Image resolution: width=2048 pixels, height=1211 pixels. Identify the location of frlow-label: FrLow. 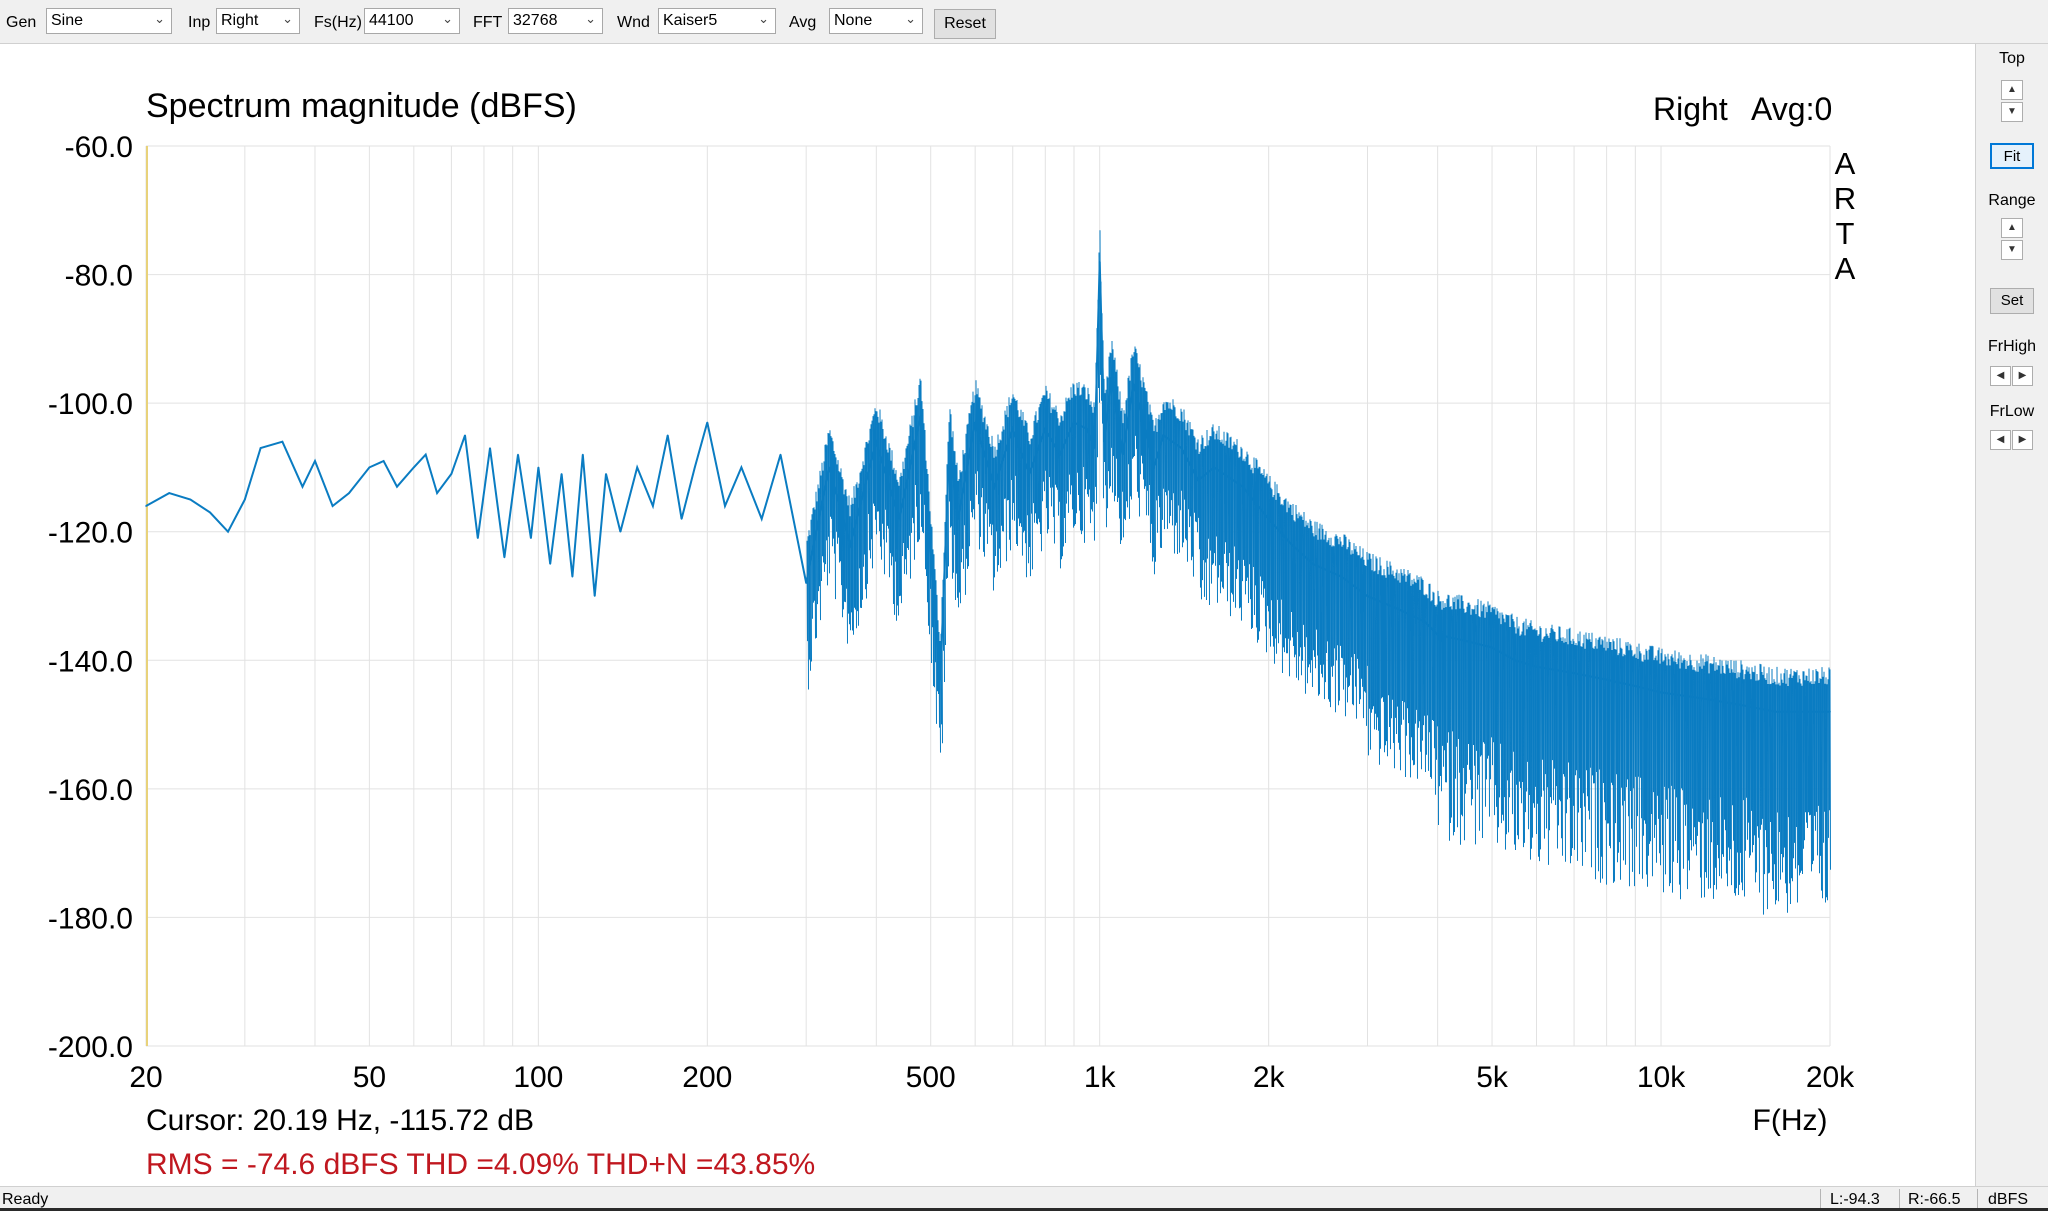
(2012, 411).